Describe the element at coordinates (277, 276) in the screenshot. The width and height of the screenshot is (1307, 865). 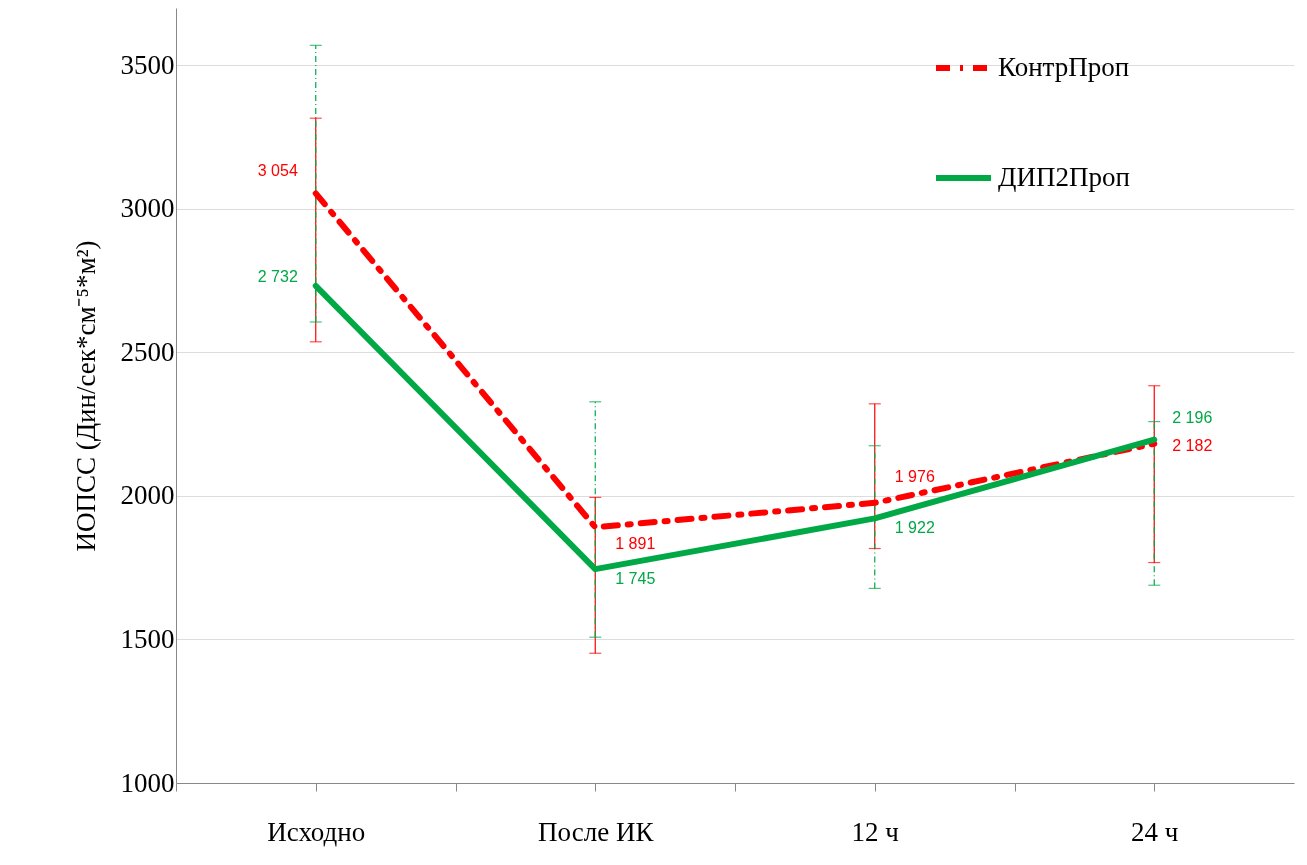
I see `data-label: 2 732` at that location.